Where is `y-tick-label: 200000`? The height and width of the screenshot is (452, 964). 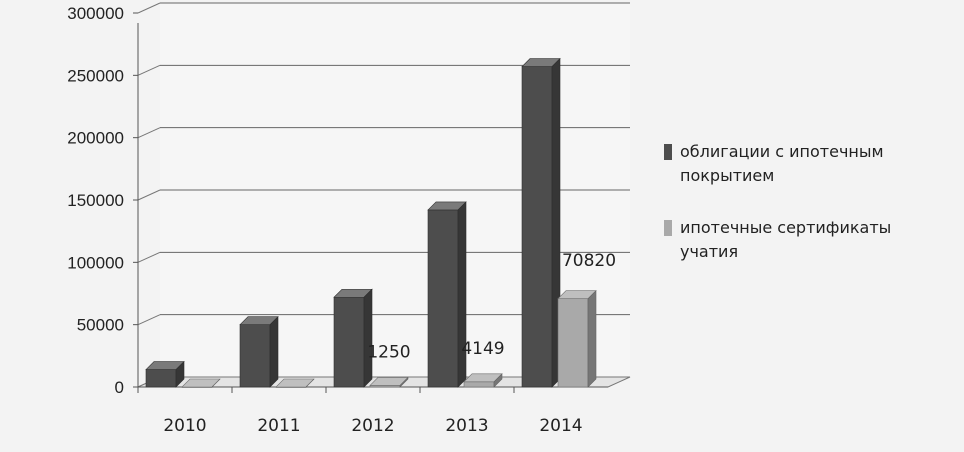 y-tick-label: 200000 is located at coordinates (95, 138).